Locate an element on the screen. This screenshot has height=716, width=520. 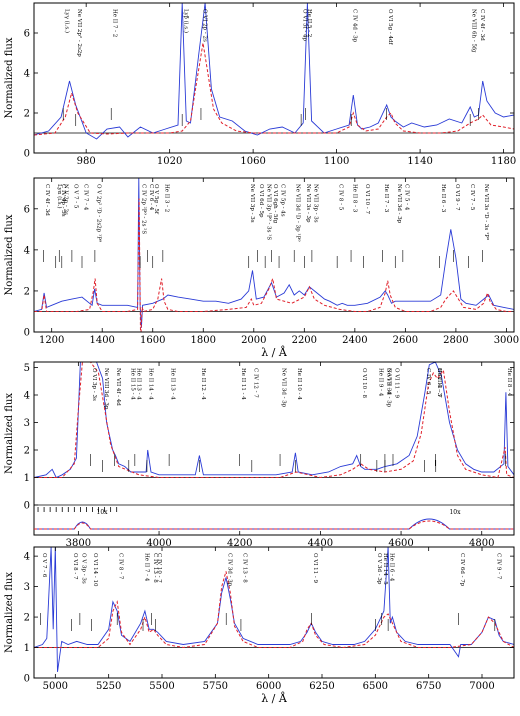
line-id-label: Ne VII 3p ¹P⁰ - 3s ¹S is located at coordinates (269, 212).